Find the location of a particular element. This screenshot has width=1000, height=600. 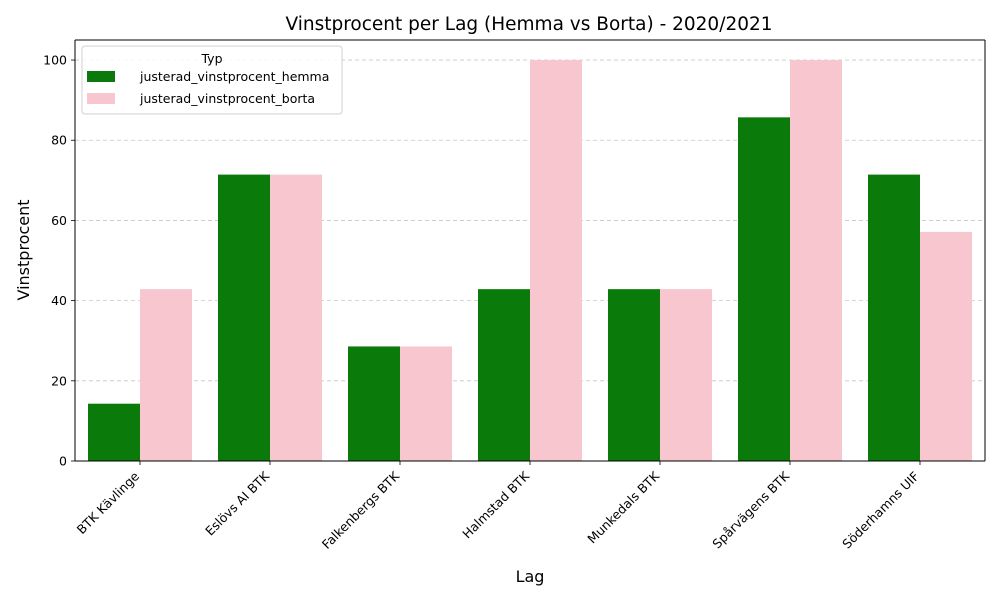

y-axis-label: Vinstprocent is located at coordinates (23, 249).